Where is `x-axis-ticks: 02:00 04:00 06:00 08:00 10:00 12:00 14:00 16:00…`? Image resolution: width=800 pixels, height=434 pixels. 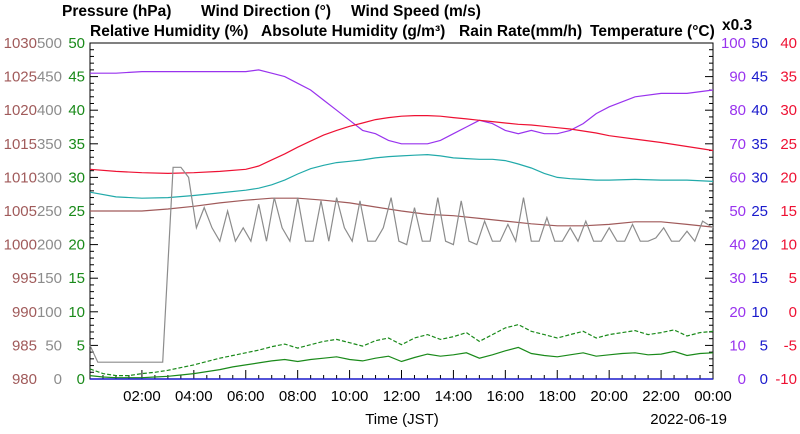 x-axis-ticks: 02:00 04:00 06:00 08:00 10:00 12:00 14:00 16:00… is located at coordinates (410, 387).